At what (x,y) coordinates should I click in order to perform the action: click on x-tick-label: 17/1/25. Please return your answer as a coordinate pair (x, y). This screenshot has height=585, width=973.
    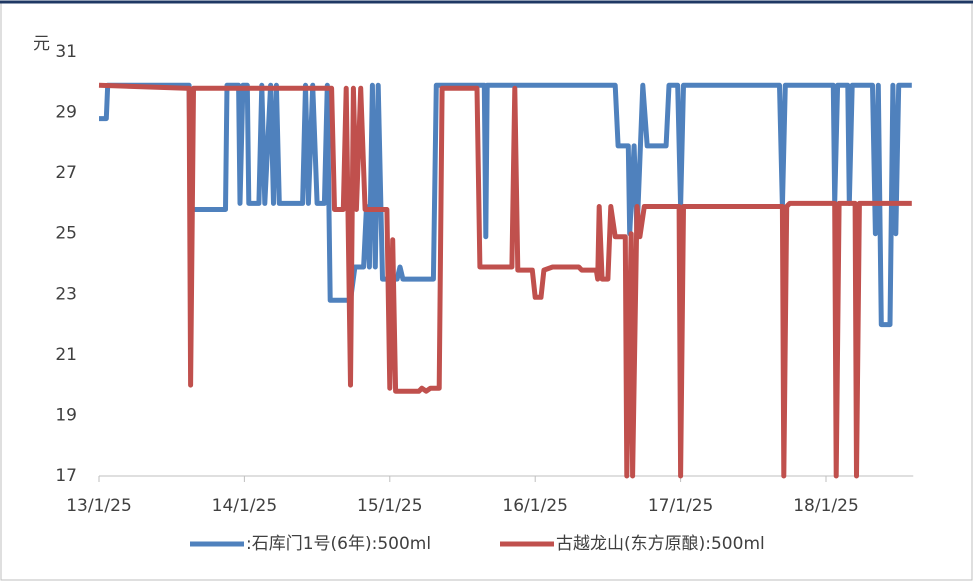
    Looking at the image, I should click on (681, 506).